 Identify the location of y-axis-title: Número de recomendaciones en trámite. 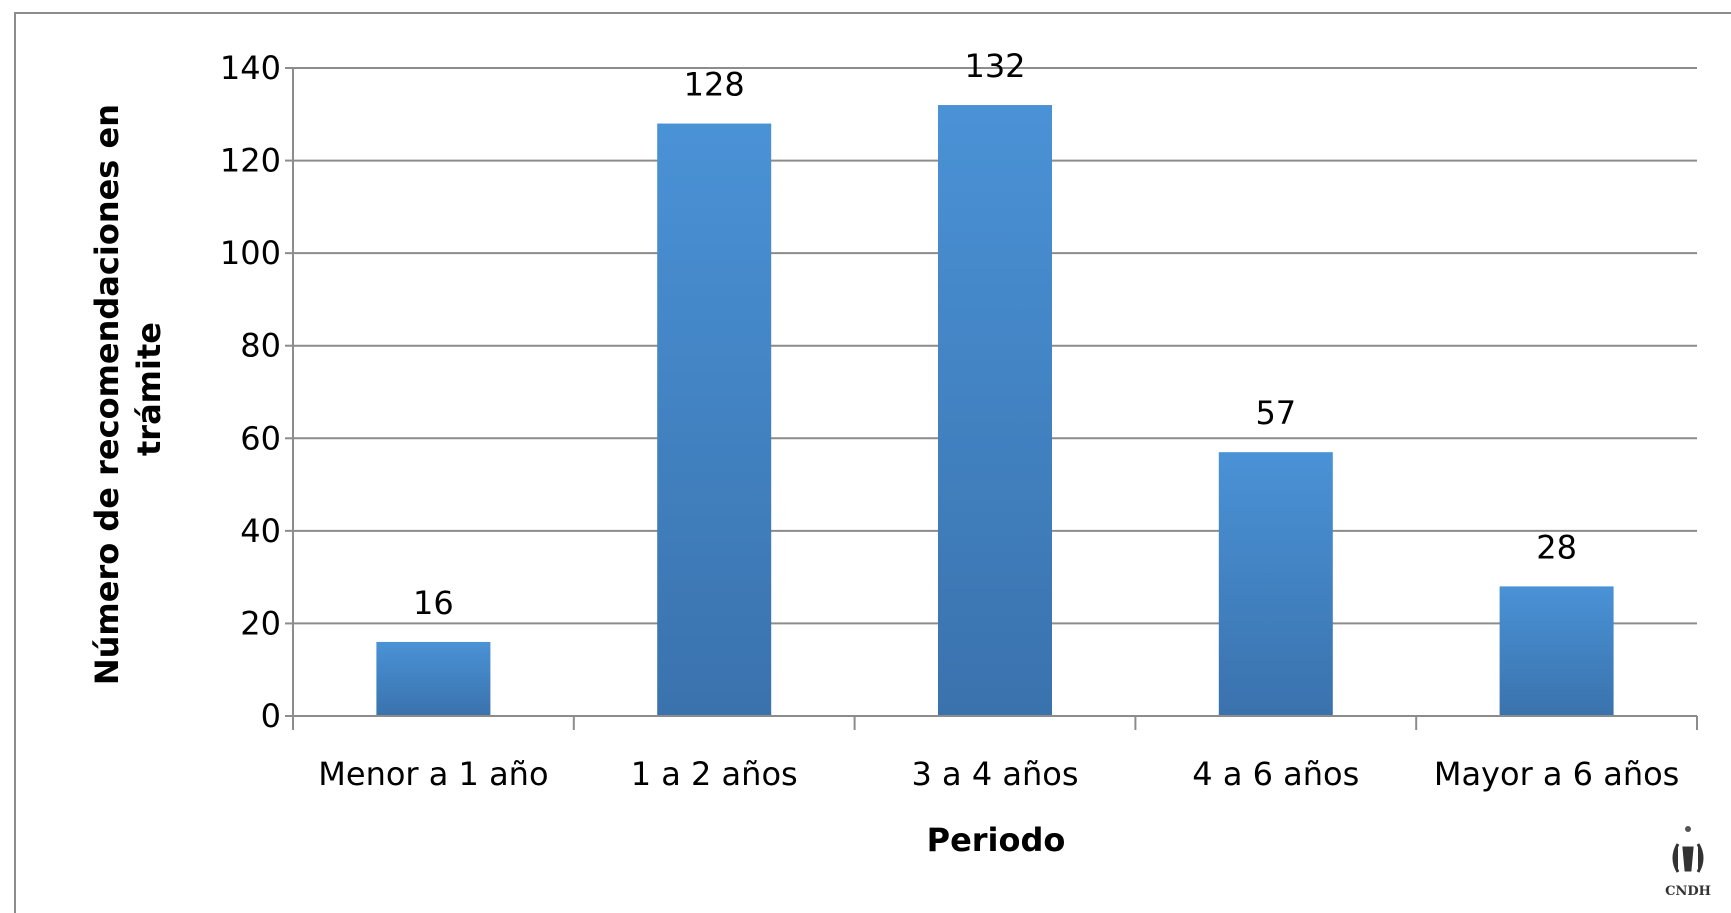
(128, 389).